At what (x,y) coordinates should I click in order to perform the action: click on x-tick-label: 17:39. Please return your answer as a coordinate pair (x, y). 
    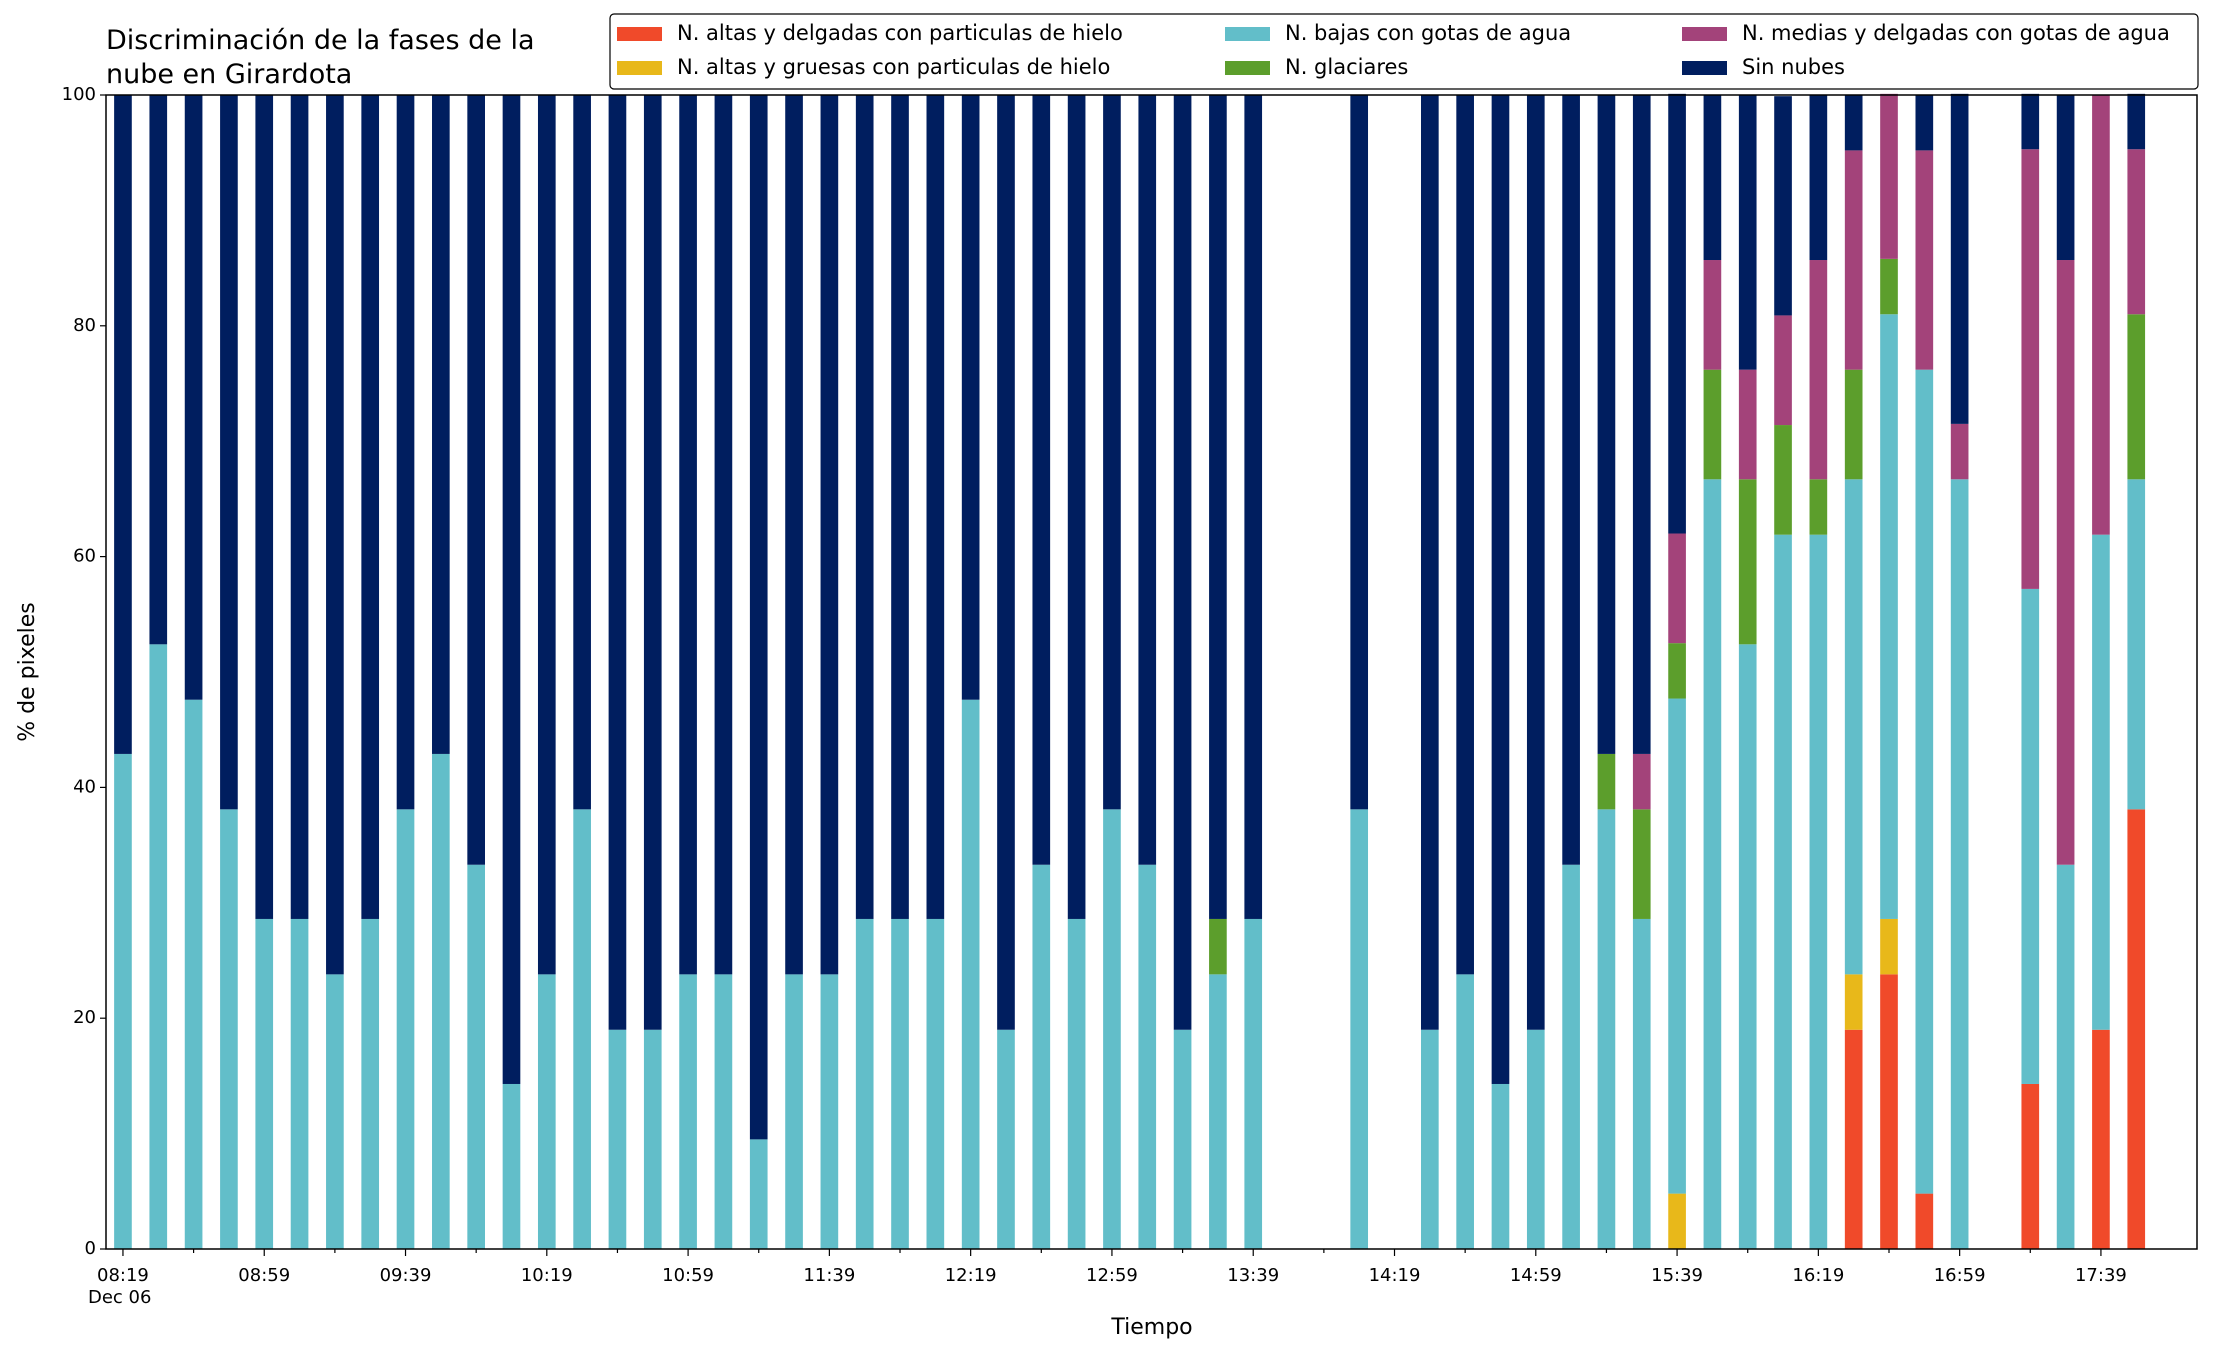
    Looking at the image, I should click on (2101, 1275).